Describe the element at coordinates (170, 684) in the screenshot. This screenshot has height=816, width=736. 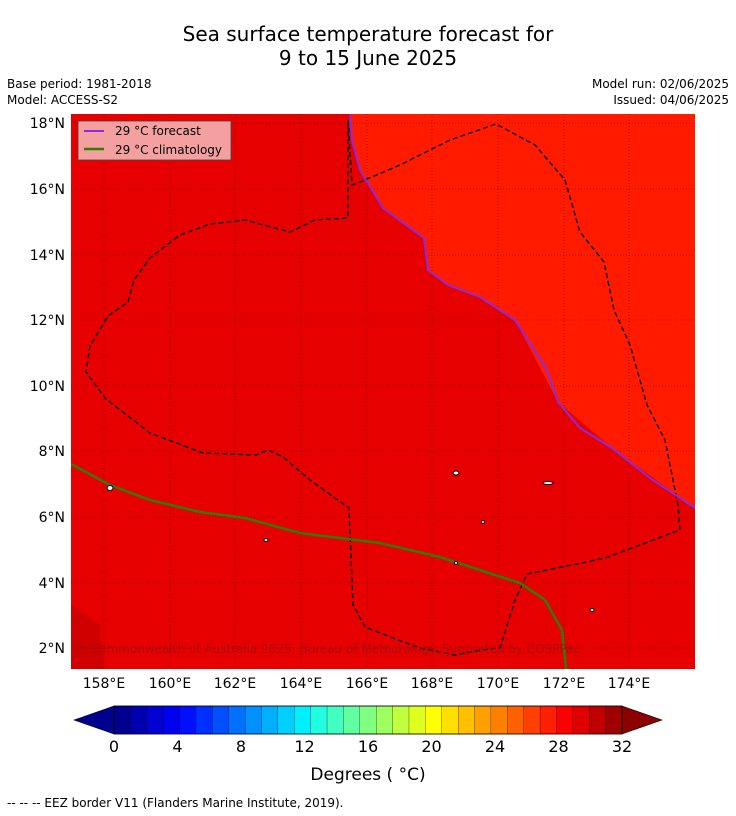
I see `lon-label: 160°E` at that location.